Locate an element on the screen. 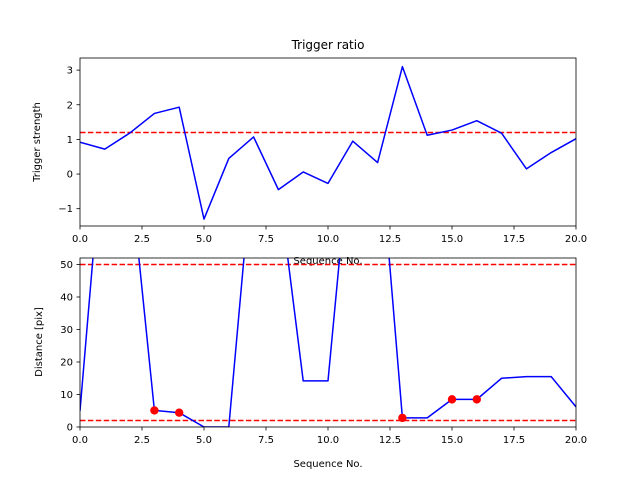 The image size is (640, 480). chart-title: Trigger ratio is located at coordinates (328, 45).